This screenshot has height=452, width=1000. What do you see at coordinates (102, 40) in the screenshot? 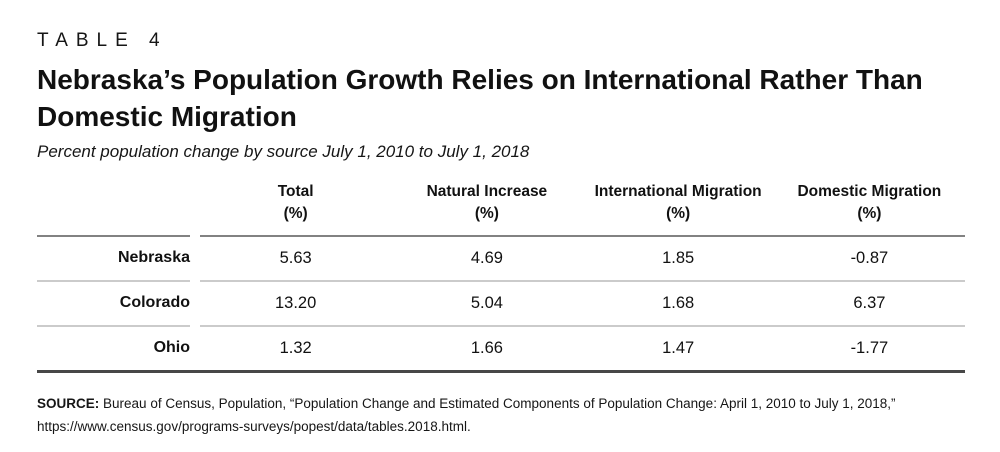
I see `table-number-label: TABLE 4` at bounding box center [102, 40].